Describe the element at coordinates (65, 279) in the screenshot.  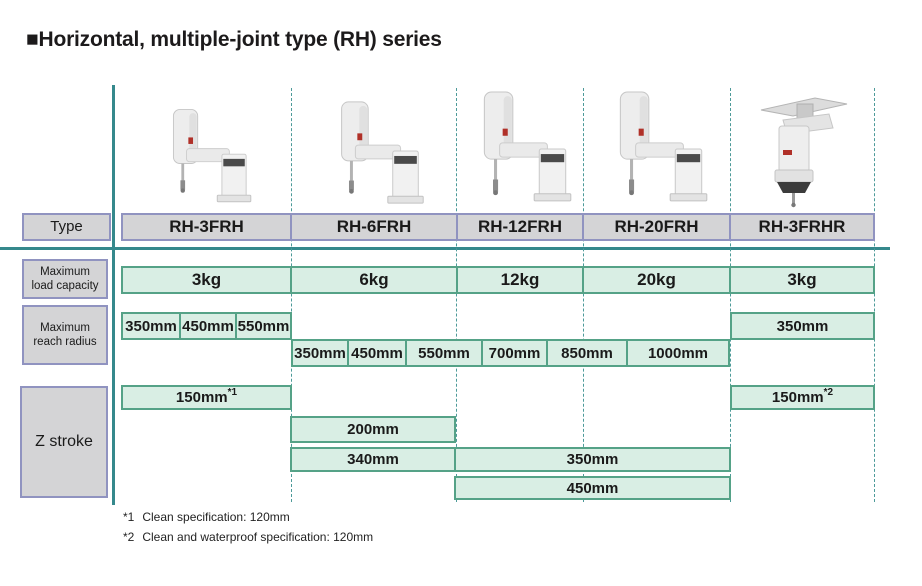
I see `load-capacity-label: Maximum load capacity` at that location.